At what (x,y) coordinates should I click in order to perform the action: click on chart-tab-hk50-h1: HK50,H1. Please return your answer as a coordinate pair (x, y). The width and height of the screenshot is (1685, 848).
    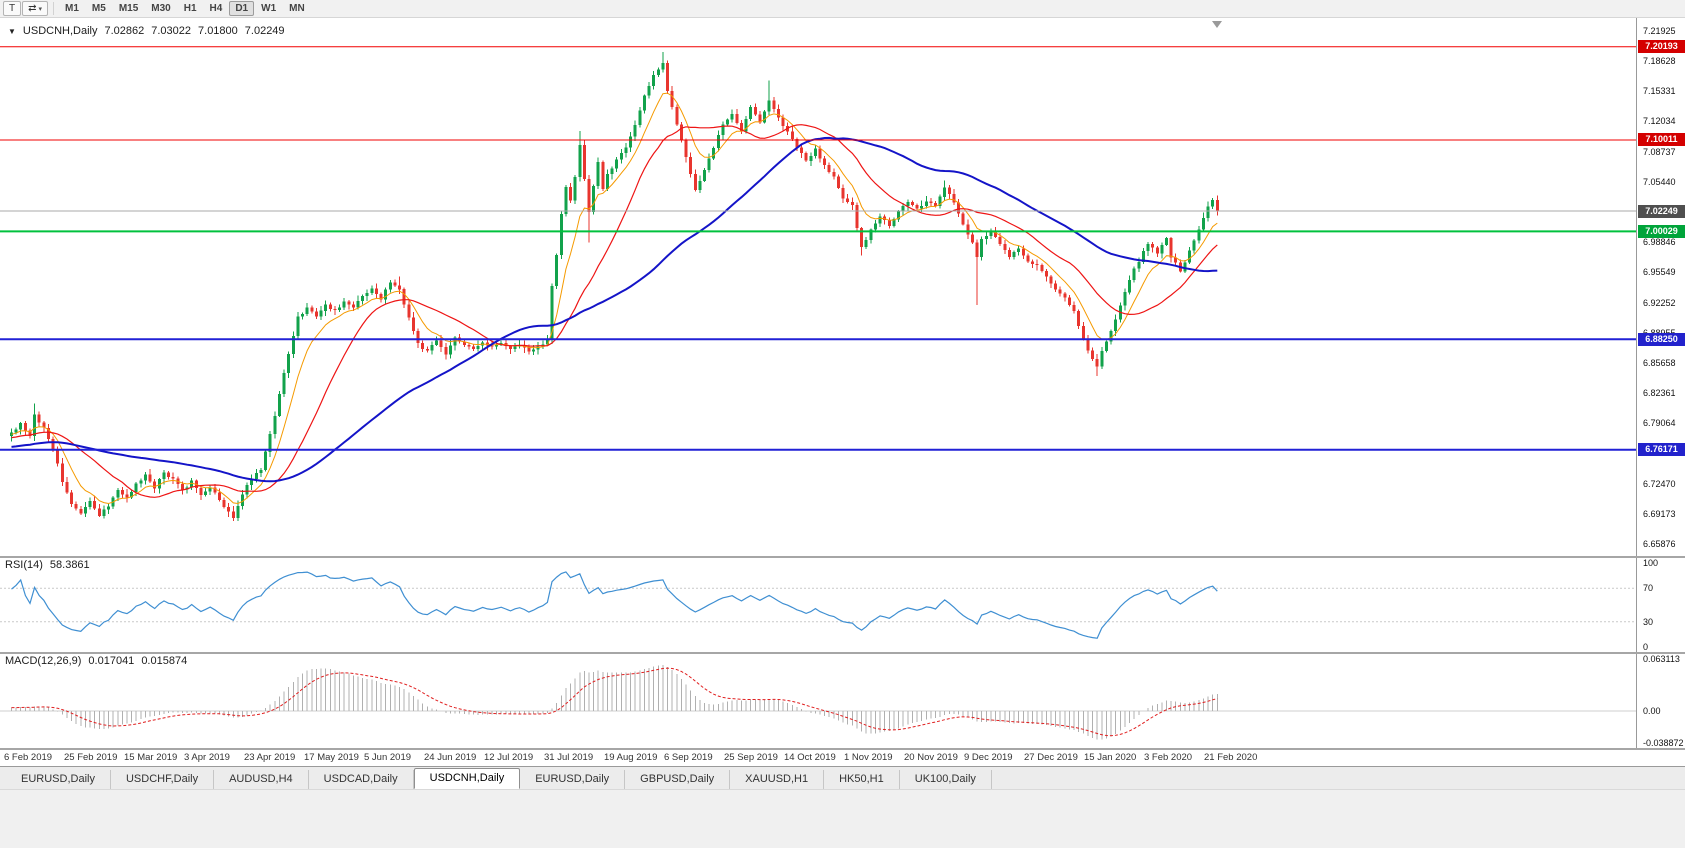
    Looking at the image, I should click on (862, 779).